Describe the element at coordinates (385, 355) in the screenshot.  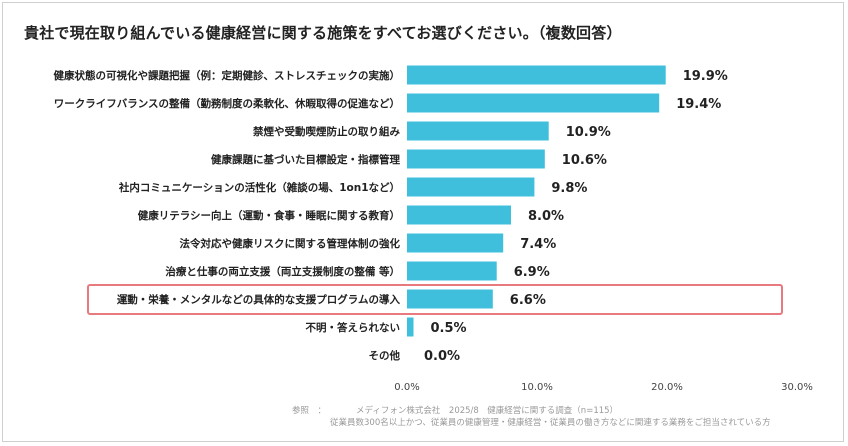
I see `category-label: その他` at that location.